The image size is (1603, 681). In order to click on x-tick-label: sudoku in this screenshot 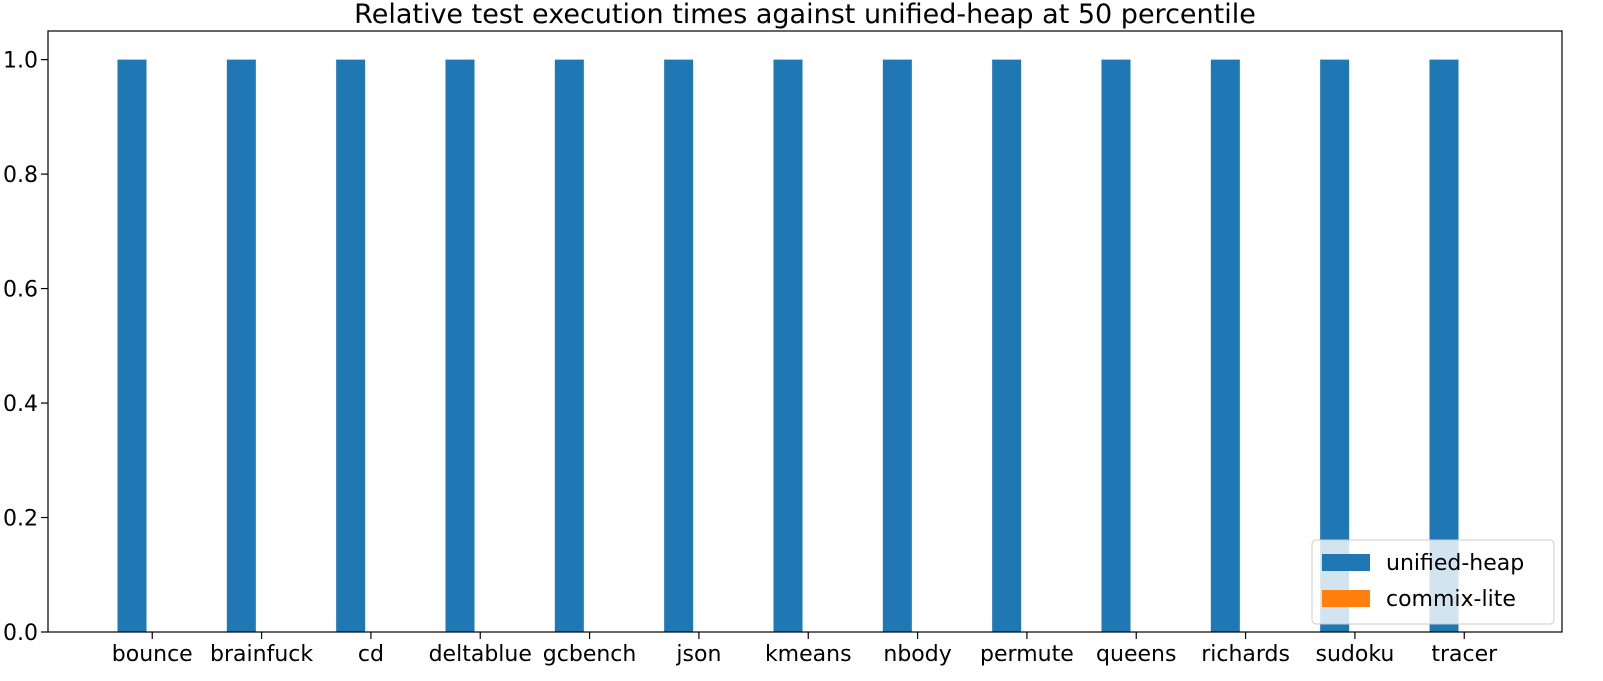, I will do `click(1354, 654)`.